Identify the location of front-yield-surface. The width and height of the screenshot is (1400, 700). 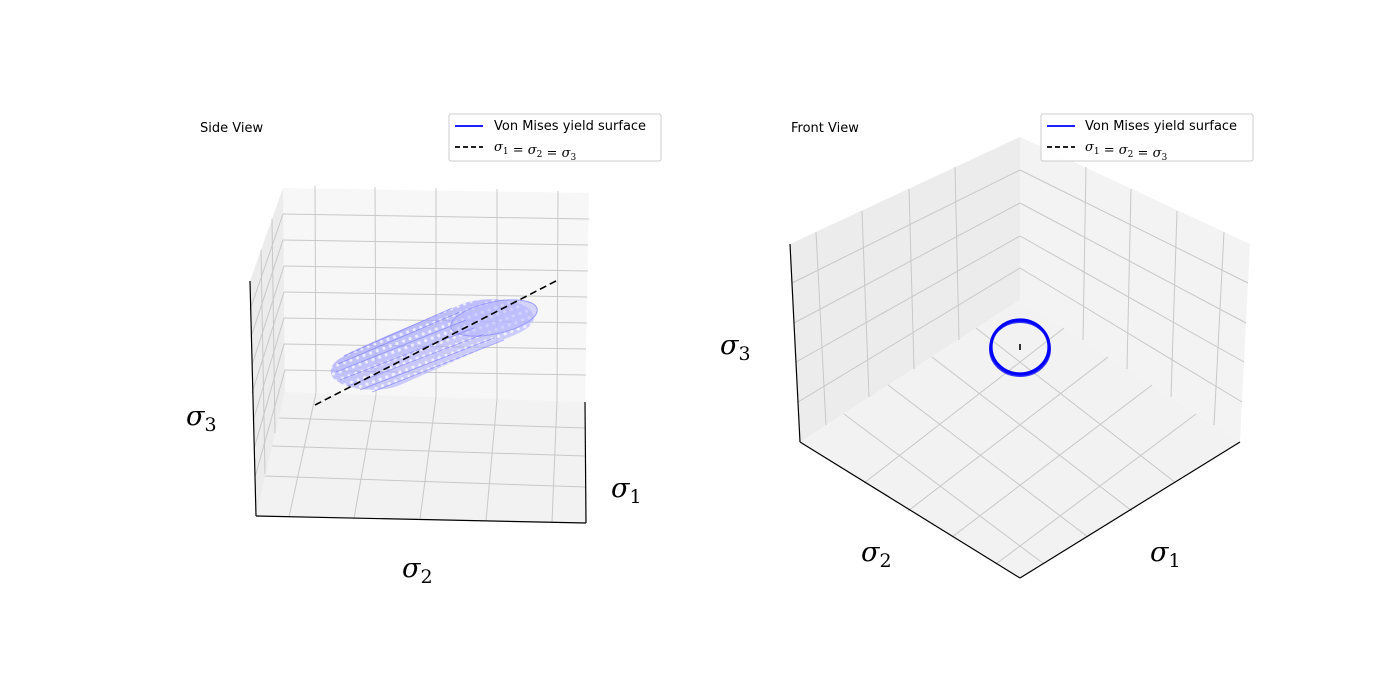
(1020, 347).